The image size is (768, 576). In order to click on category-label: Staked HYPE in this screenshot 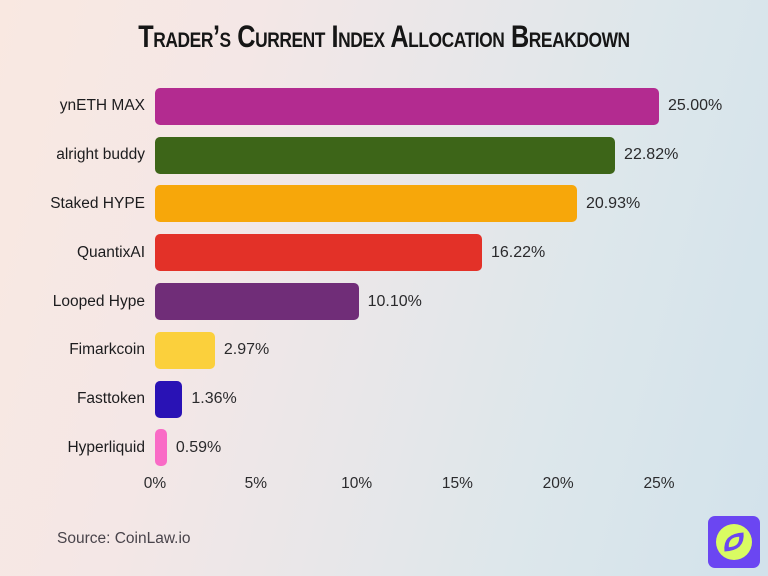, I will do `click(97, 203)`.